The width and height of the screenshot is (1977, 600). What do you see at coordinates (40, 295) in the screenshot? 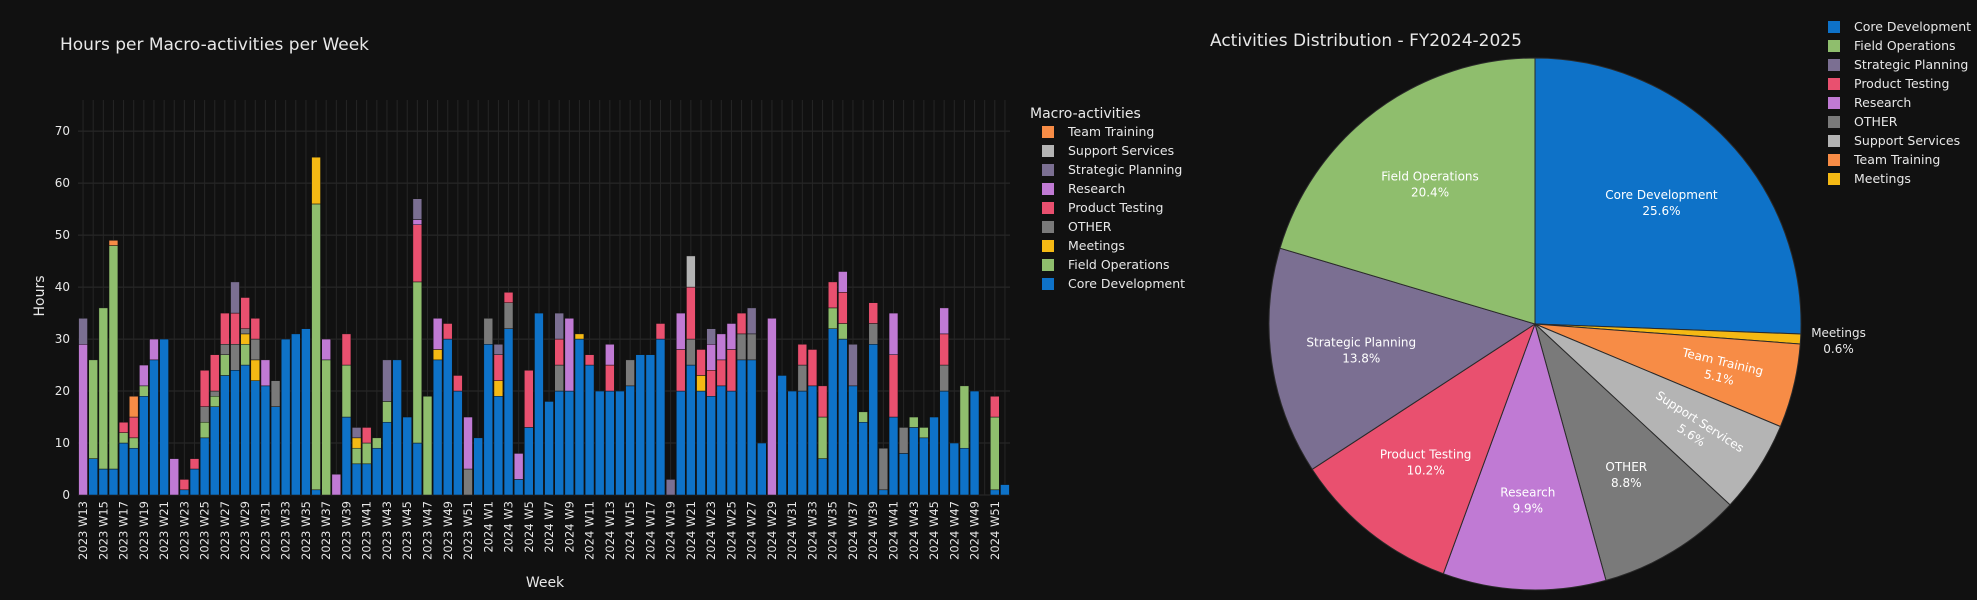
I see `y-axis-title: Hours` at bounding box center [40, 295].